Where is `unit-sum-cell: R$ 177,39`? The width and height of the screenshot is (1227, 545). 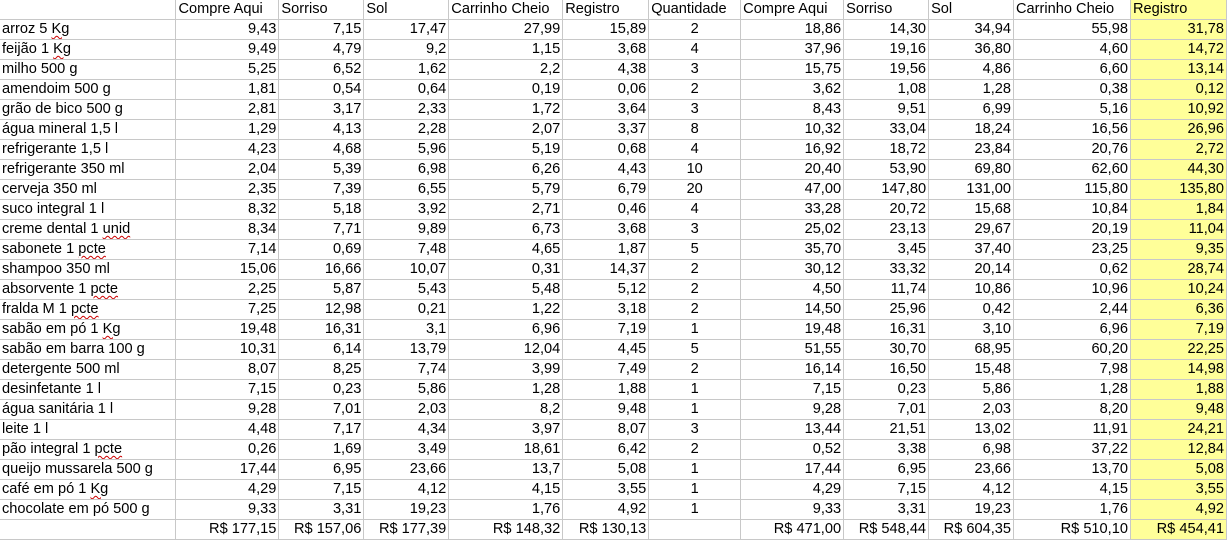 unit-sum-cell: R$ 177,39 is located at coordinates (406, 529).